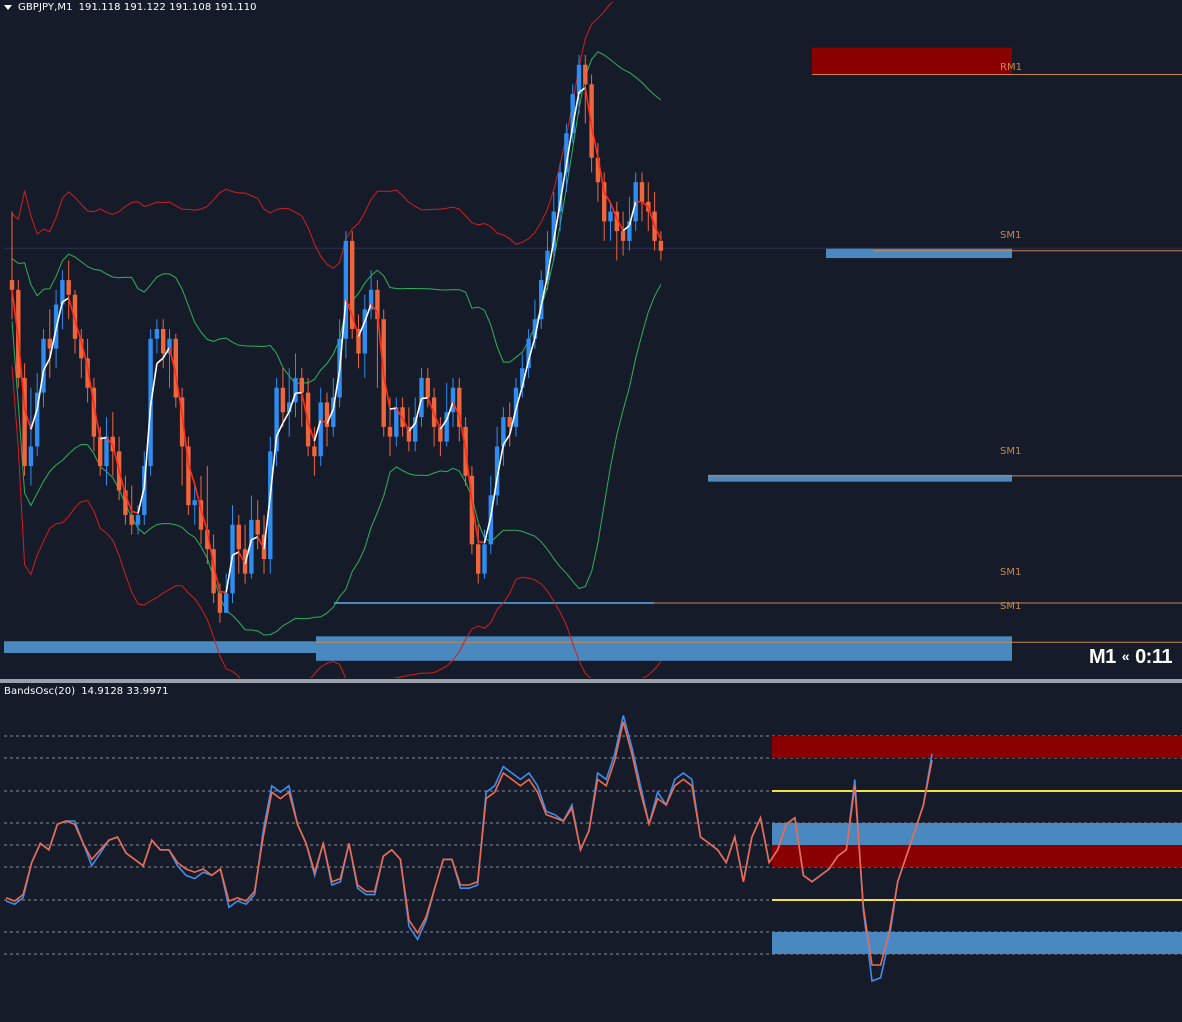  What do you see at coordinates (167, 7) in the screenshot?
I see `ohlc-readout: 191.118 191.122 191.108 191.110` at bounding box center [167, 7].